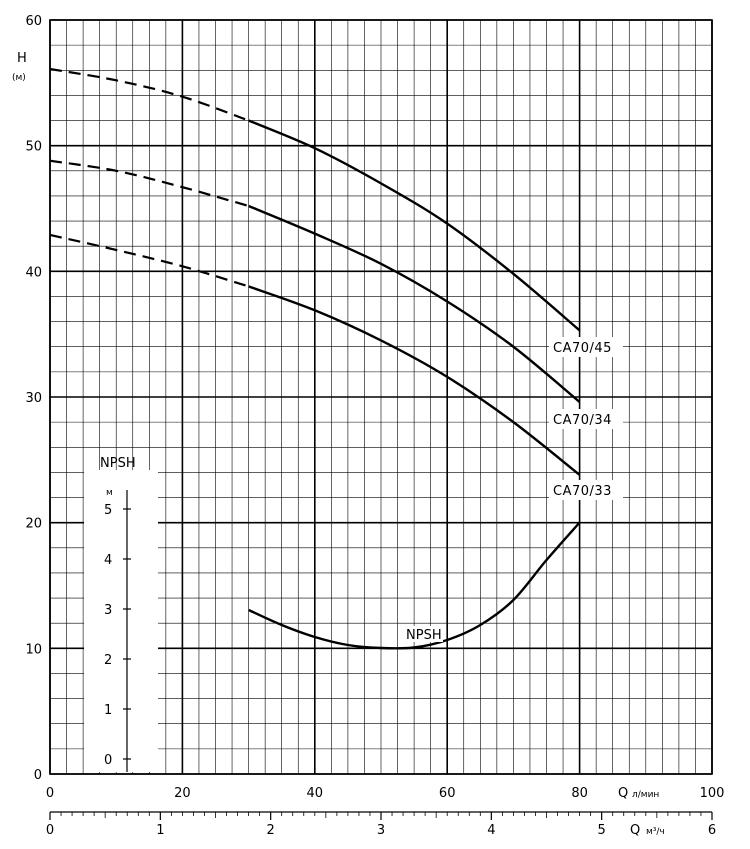 The height and width of the screenshot is (849, 750). What do you see at coordinates (33, 147) in the screenshot?
I see `y-tick-label: 50` at bounding box center [33, 147].